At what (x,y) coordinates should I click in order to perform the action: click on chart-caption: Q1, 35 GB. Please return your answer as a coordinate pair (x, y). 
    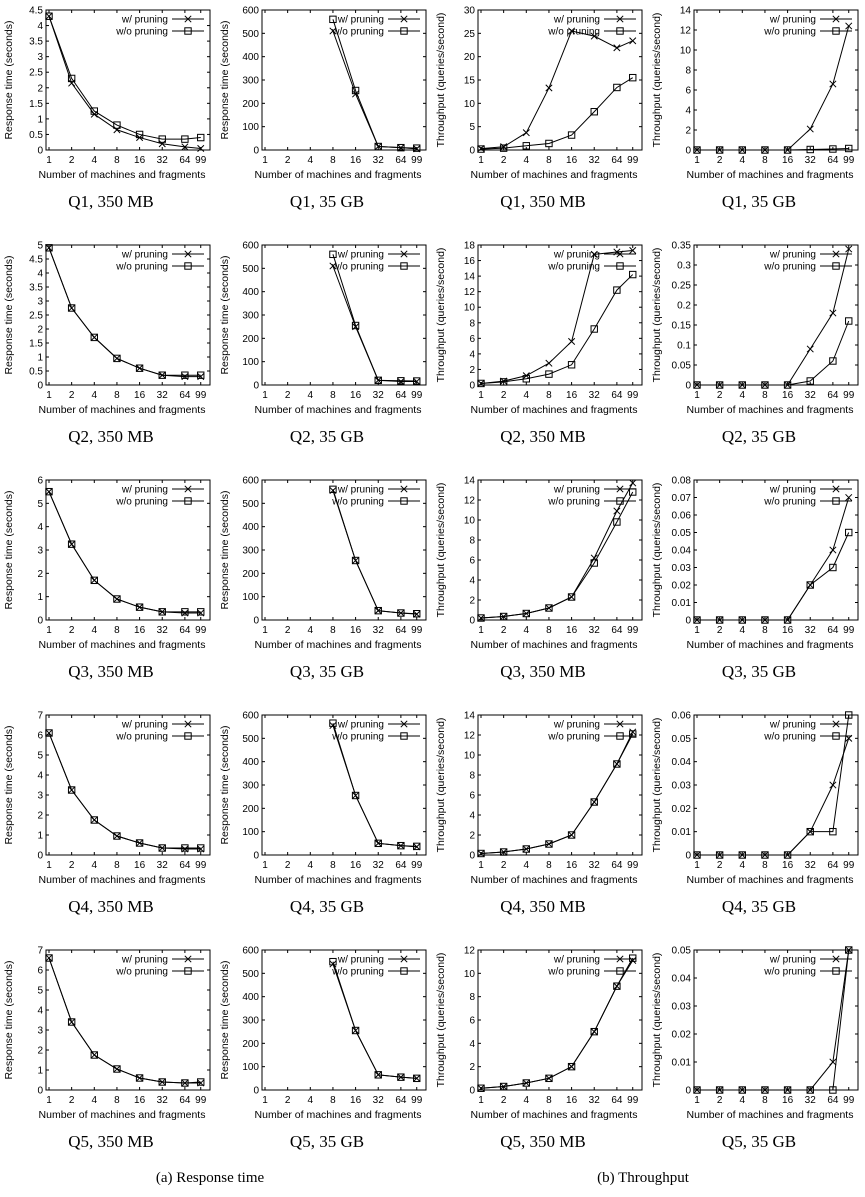
    Looking at the image, I should click on (759, 201).